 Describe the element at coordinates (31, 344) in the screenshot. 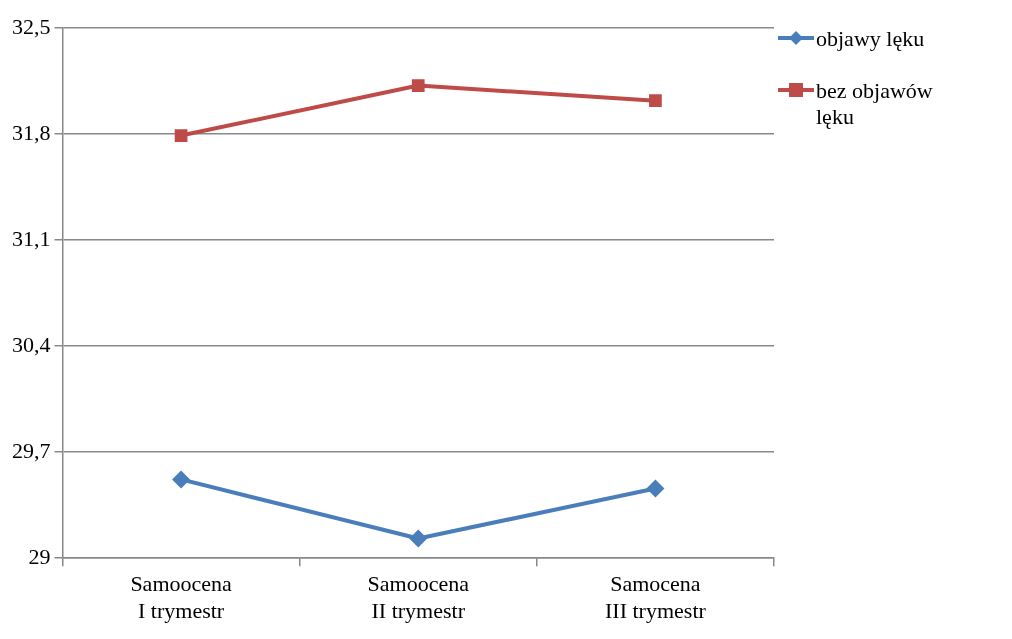

I see `y-tick-label: 30,4` at that location.